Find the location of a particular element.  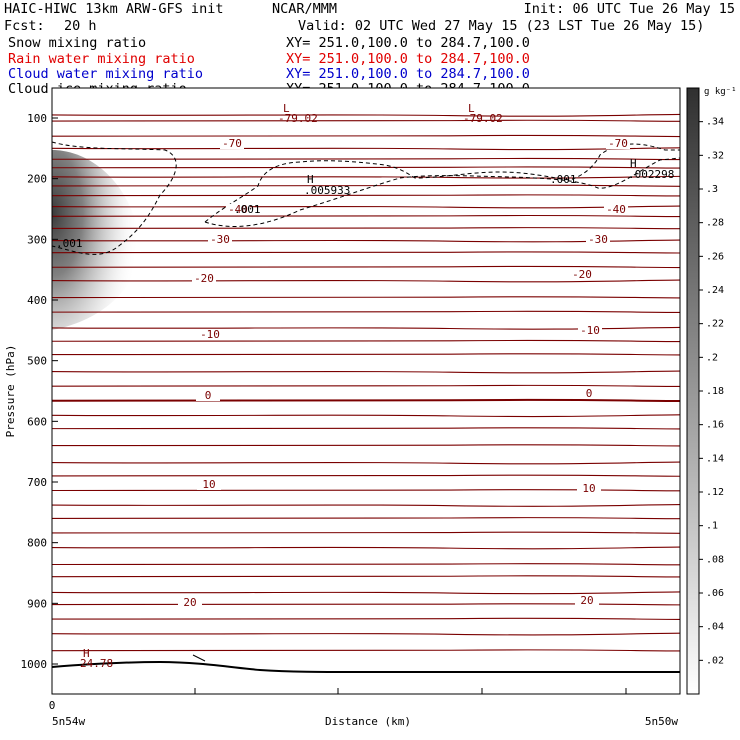

y-tick-label: 100 is located at coordinates (37, 118).